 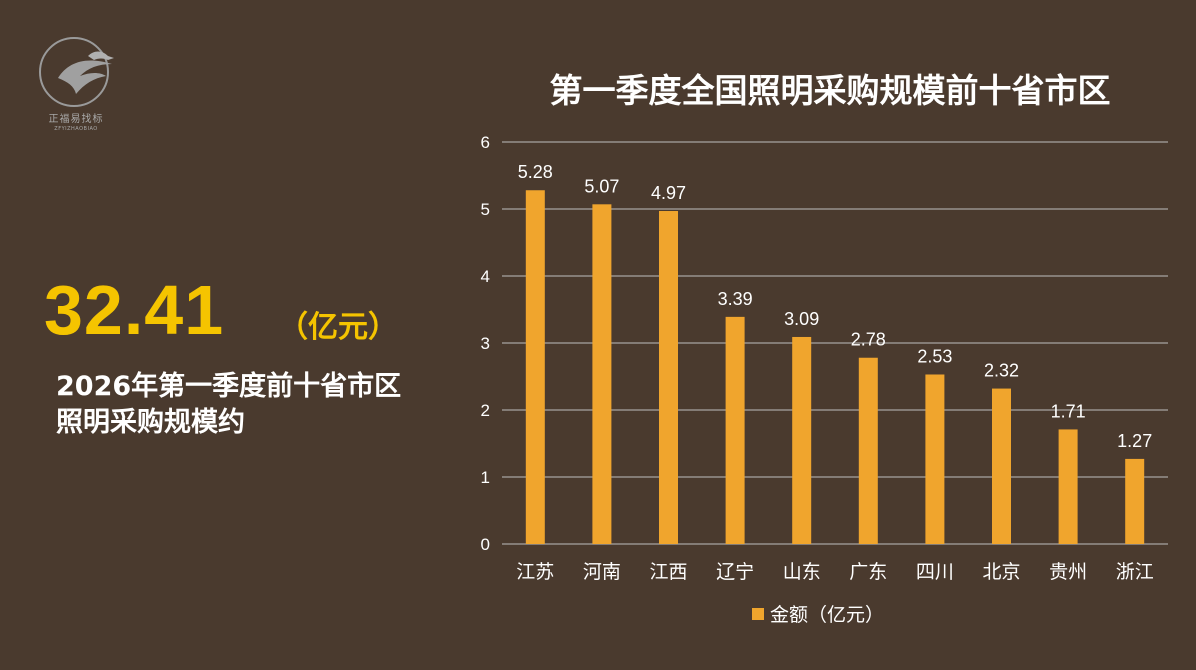 What do you see at coordinates (935, 572) in the screenshot?
I see `x-tick-label: 四川` at bounding box center [935, 572].